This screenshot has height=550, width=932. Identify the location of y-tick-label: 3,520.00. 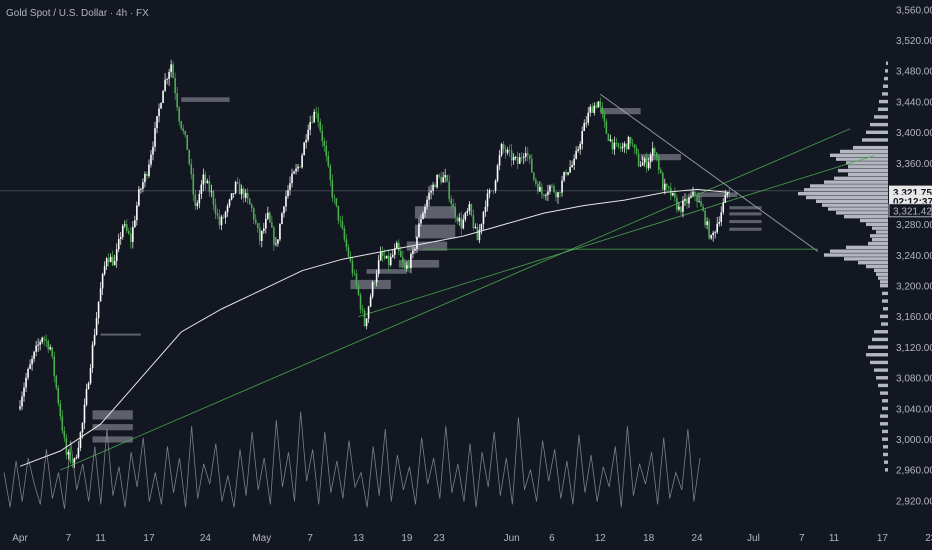
(914, 41).